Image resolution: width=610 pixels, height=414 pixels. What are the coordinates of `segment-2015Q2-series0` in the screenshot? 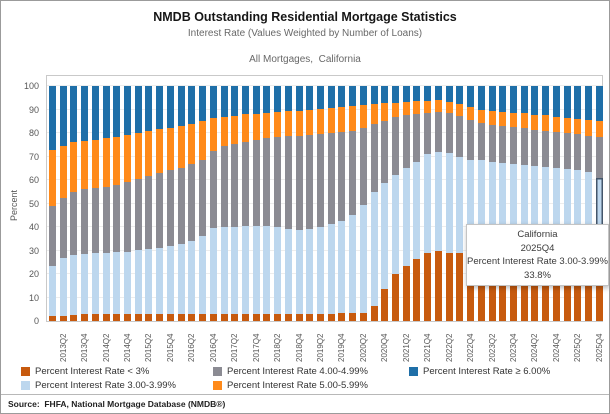 It's located at (149, 317).